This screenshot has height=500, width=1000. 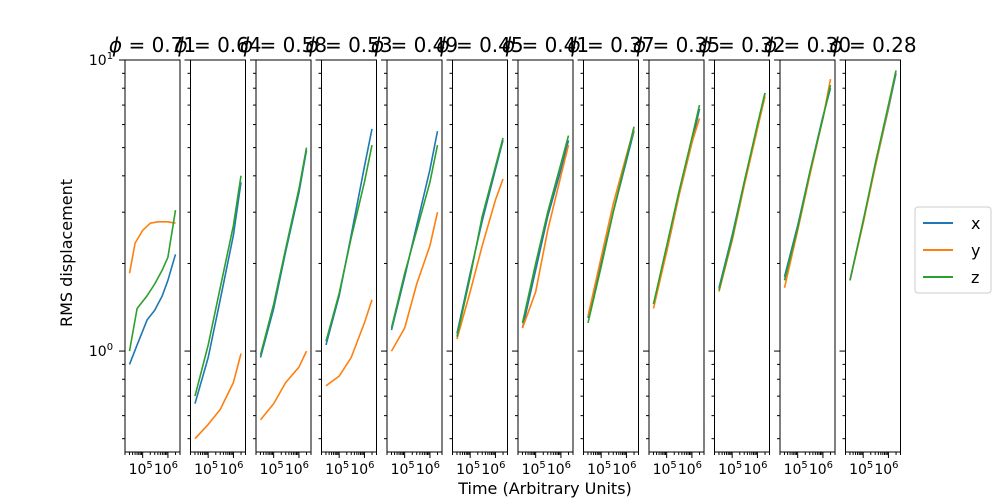 What do you see at coordinates (348, 45) in the screenshot?
I see `panel-title: ϕ = 0.53` at bounding box center [348, 45].